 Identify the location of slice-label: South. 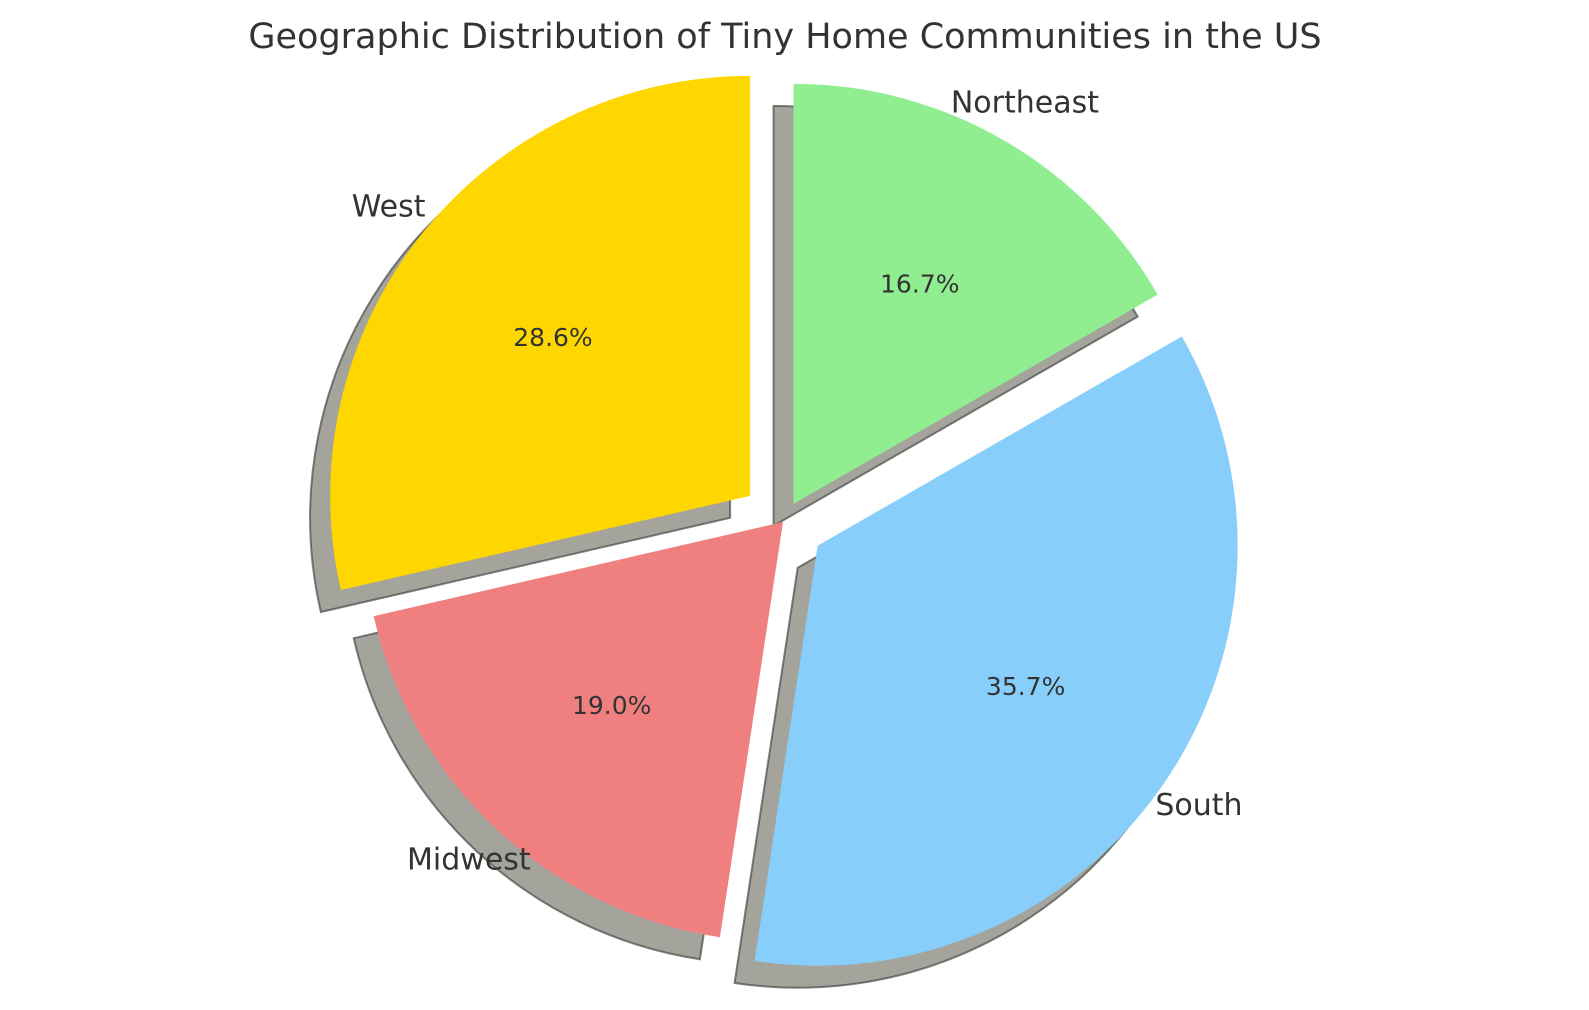
(1198, 805).